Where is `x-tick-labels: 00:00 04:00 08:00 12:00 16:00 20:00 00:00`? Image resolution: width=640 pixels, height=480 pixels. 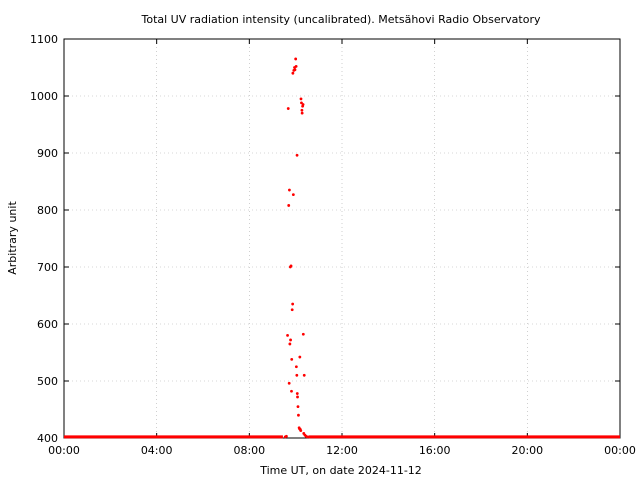
x-tick-labels: 00:00 04:00 08:00 12:00 16:00 20:00 00:00 is located at coordinates (342, 450).